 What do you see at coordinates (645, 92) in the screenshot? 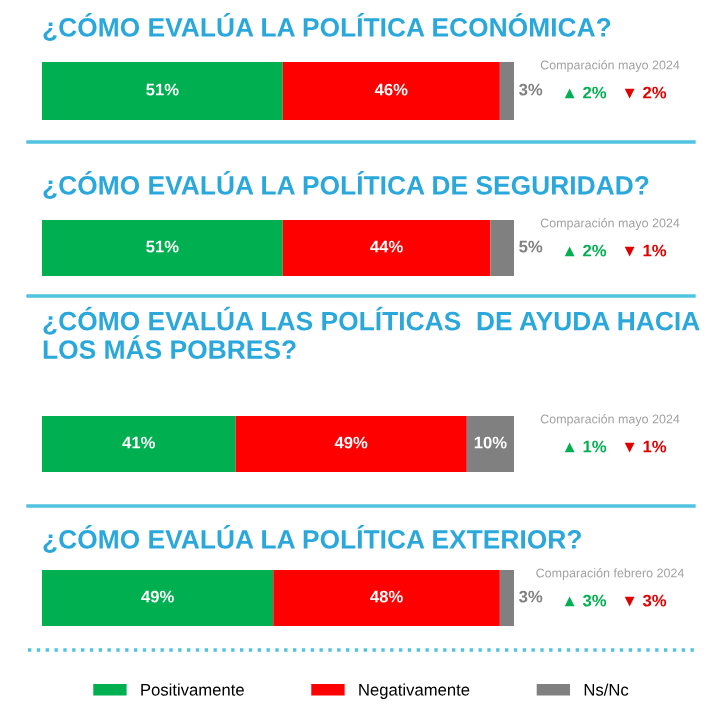
I see `text: ▼ 2%` at bounding box center [645, 92].